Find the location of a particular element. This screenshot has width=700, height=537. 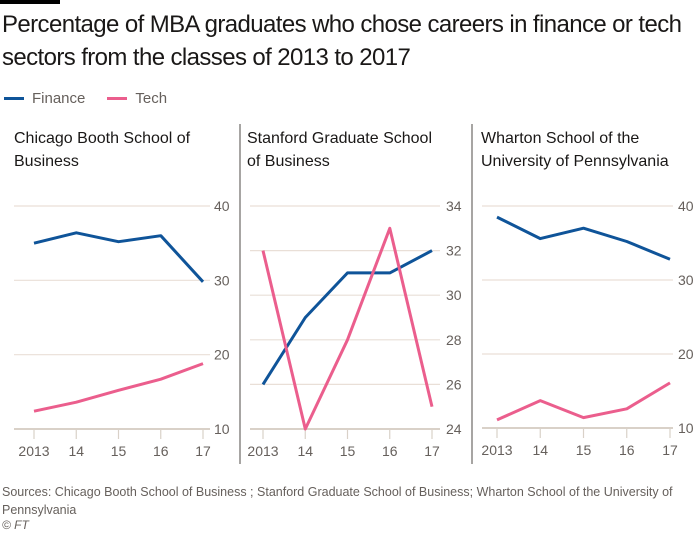

legend: Finance Tech is located at coordinates (85, 98).